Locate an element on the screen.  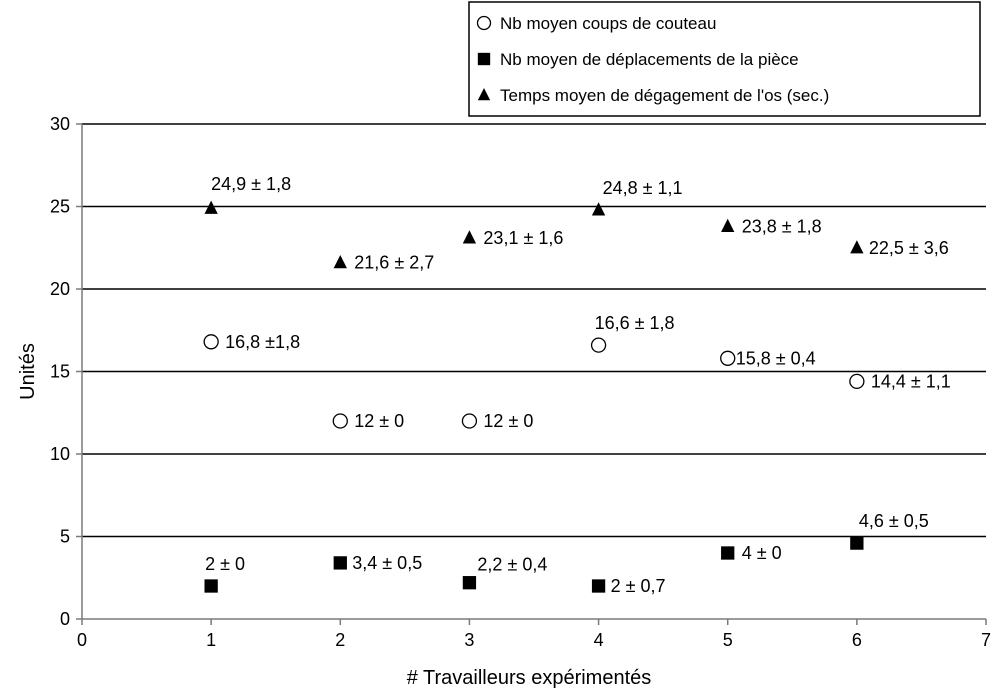
y-tick-label-20: 20 is located at coordinates (60, 289).